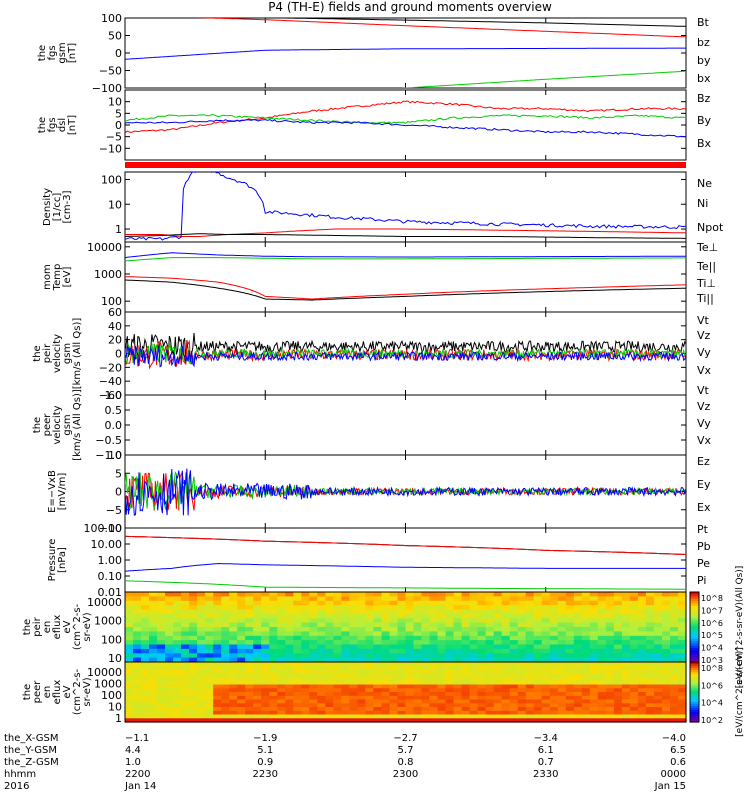 This screenshot has width=750, height=800. Describe the element at coordinates (706, 283) in the screenshot. I see `legend-Ti⊥: Ti⊥` at that location.